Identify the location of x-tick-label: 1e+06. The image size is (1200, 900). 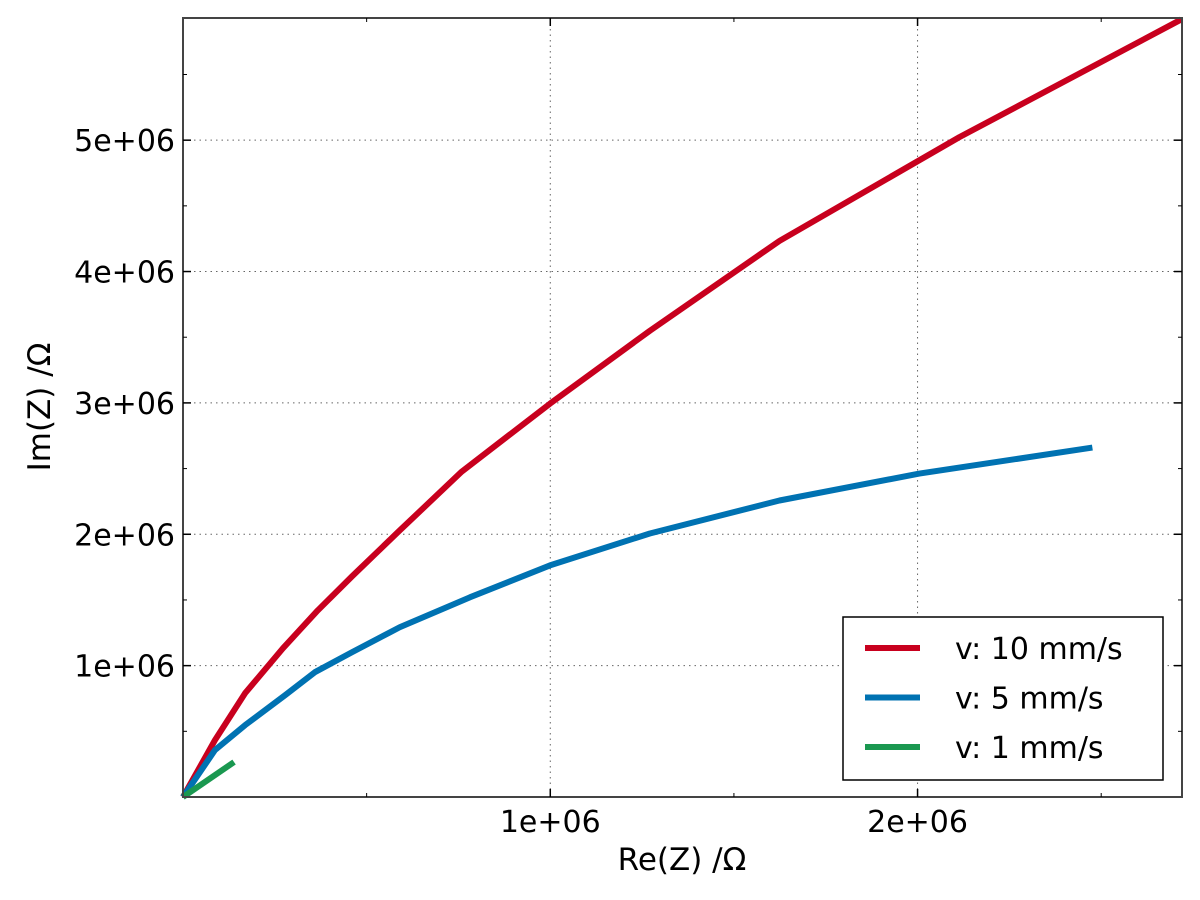
(550, 822).